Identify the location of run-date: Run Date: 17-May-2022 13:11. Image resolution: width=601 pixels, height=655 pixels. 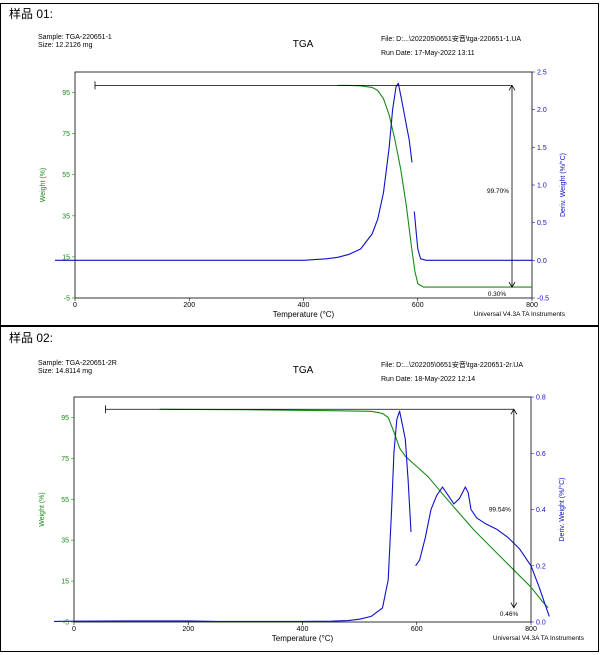
(428, 53).